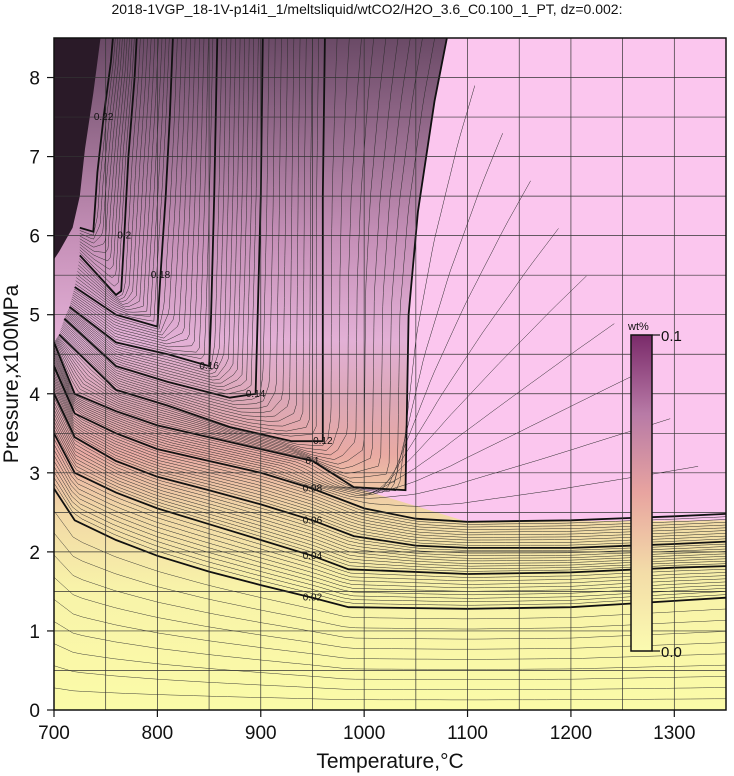 Image resolution: width=734 pixels, height=776 pixels. What do you see at coordinates (34, 158) in the screenshot?
I see `y-tick-label: 7` at bounding box center [34, 158].